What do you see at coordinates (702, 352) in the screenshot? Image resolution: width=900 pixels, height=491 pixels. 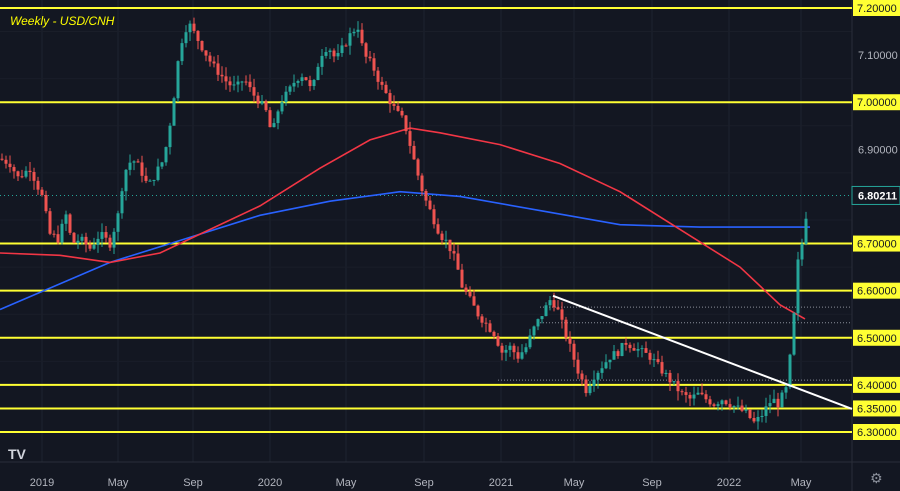 I see `trendline` at bounding box center [702, 352].